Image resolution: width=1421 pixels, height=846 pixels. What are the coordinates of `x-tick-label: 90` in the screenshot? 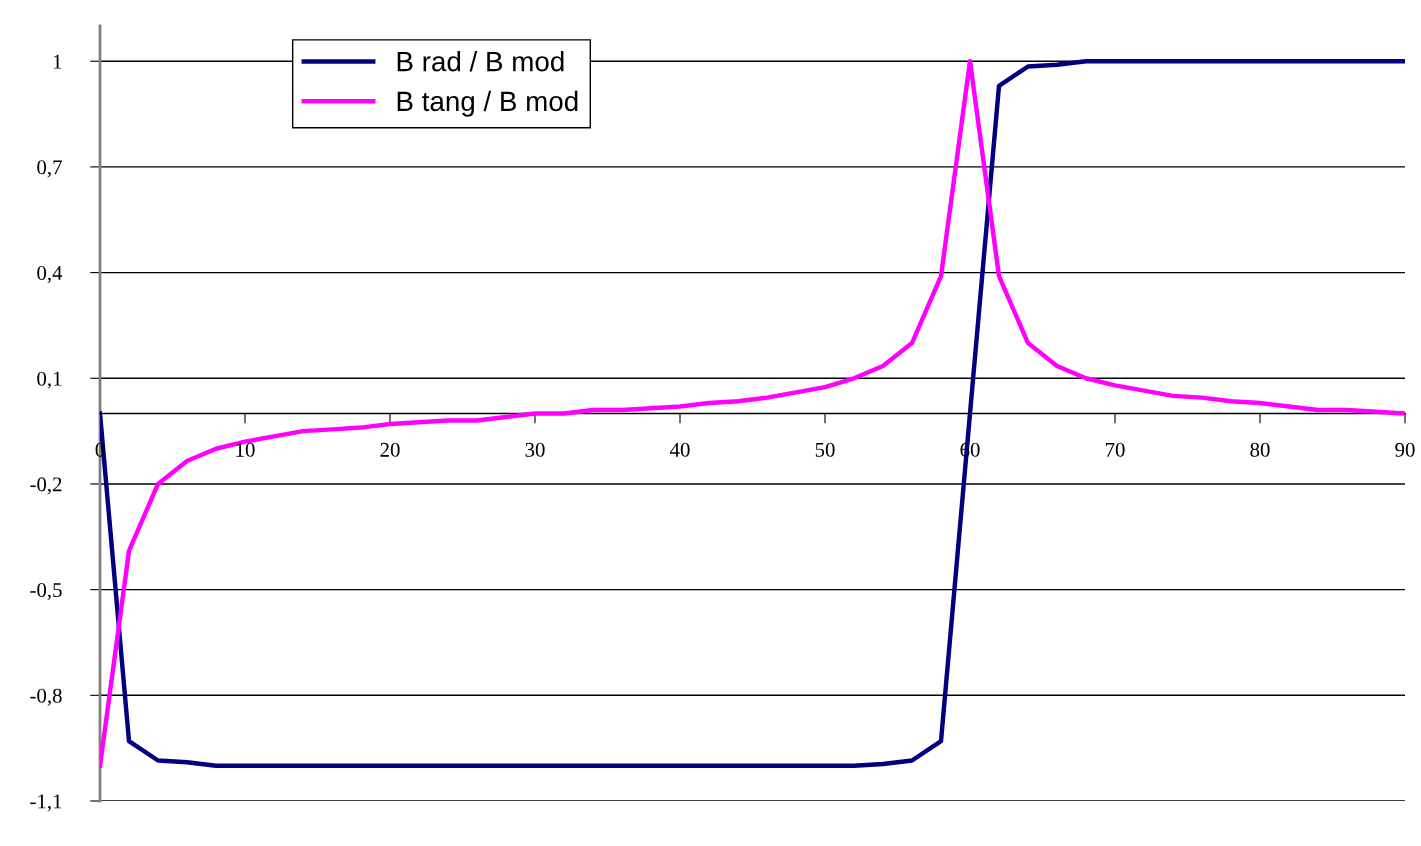 It's located at (1405, 449).